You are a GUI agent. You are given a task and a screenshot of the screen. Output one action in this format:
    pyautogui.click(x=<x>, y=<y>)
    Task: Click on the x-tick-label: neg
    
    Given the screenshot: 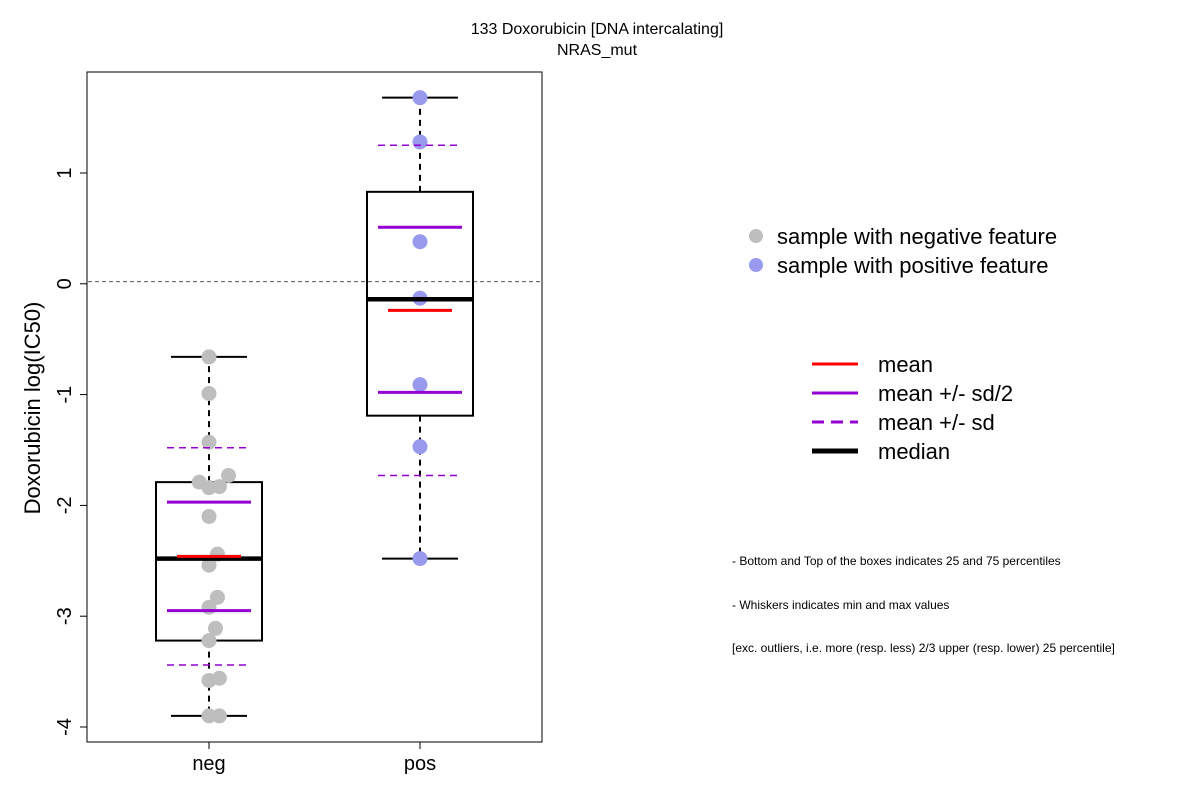 What is the action you would take?
    pyautogui.click(x=208, y=764)
    